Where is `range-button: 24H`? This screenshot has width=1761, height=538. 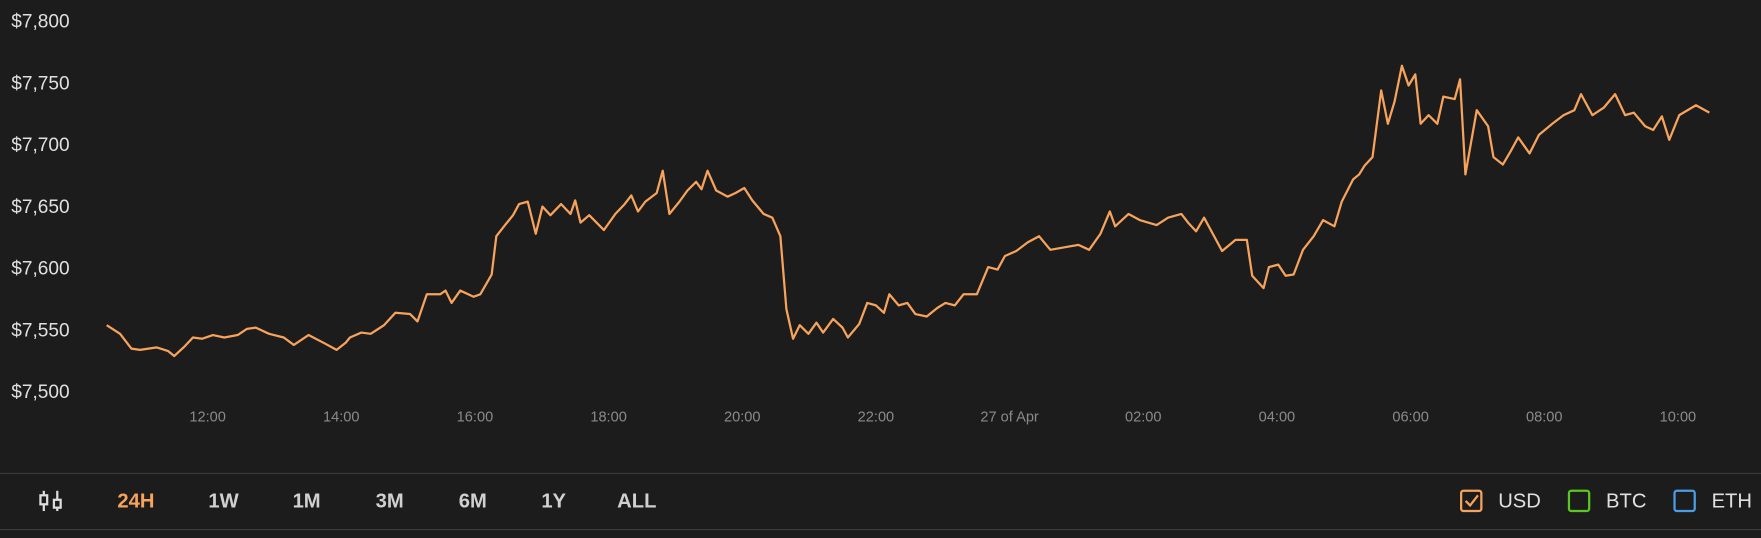
range-button: 24H is located at coordinates (135, 501).